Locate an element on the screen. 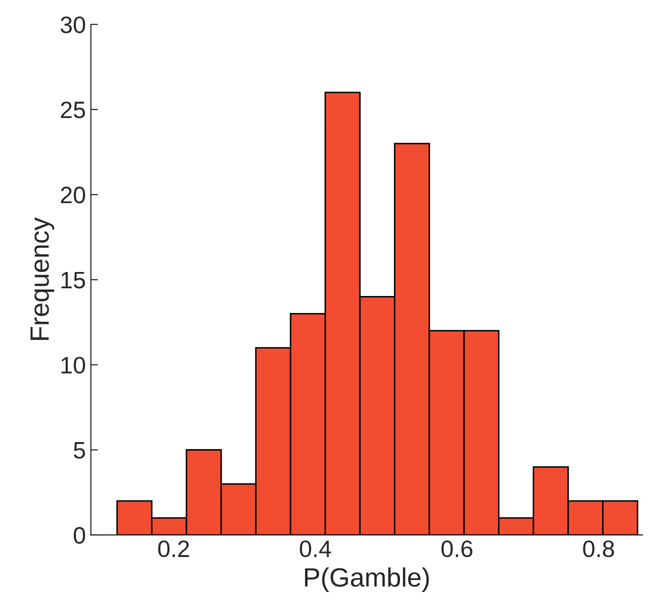  x-tick-label: 0.2 is located at coordinates (173, 549).